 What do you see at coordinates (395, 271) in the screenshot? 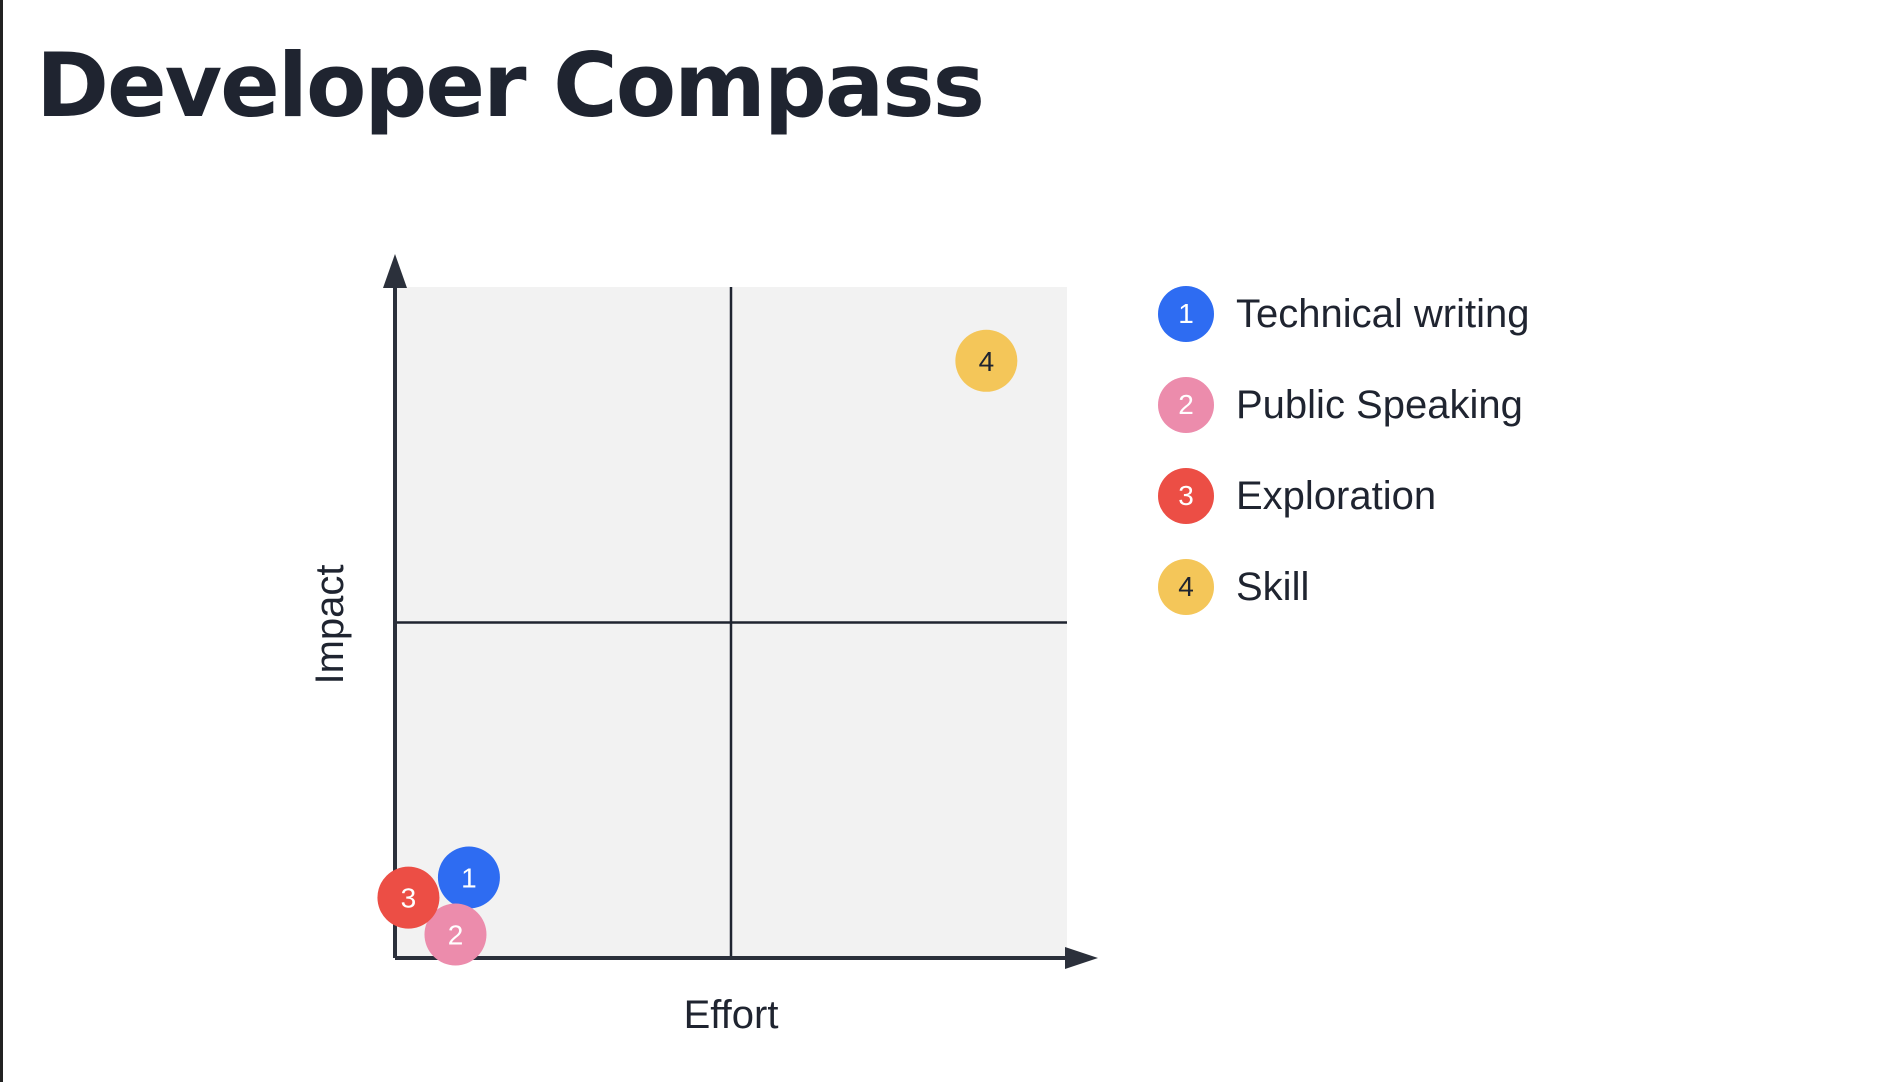
I see `y-axis-arrow` at bounding box center [395, 271].